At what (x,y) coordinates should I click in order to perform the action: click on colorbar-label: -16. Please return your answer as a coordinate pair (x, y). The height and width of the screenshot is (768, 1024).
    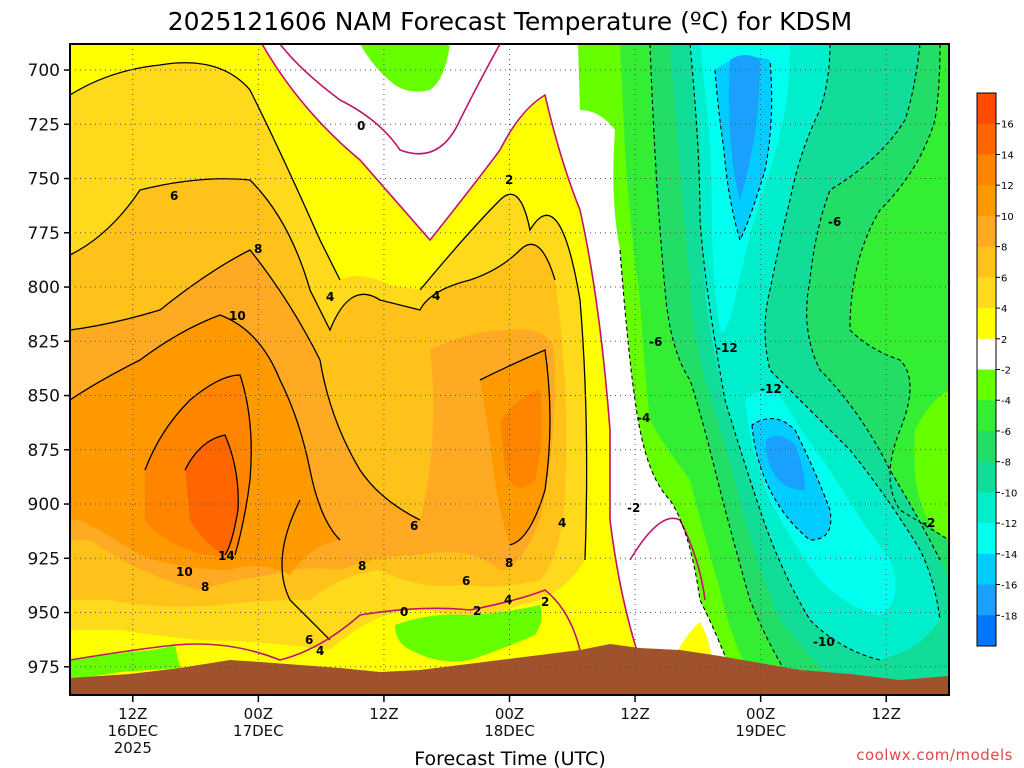
    Looking at the image, I should click on (1009, 586).